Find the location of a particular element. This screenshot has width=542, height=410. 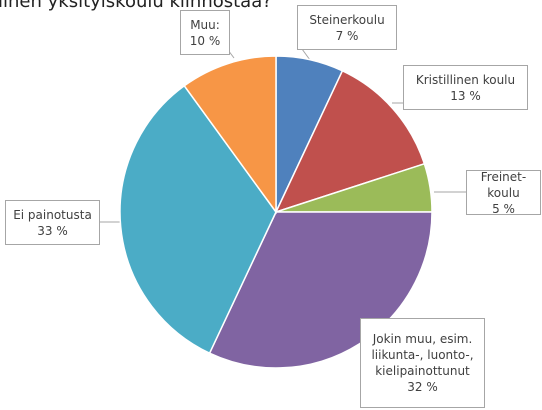

data-label: Freinet-koulu 5 % is located at coordinates (503, 192).